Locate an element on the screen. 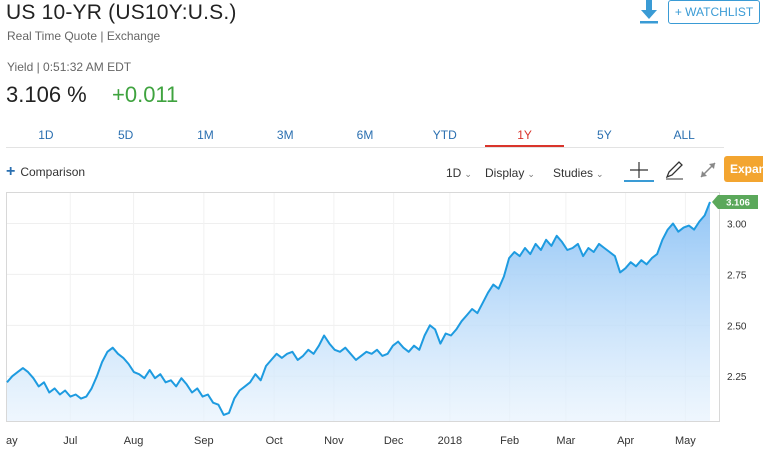  x-tick-label: Dec is located at coordinates (394, 441).